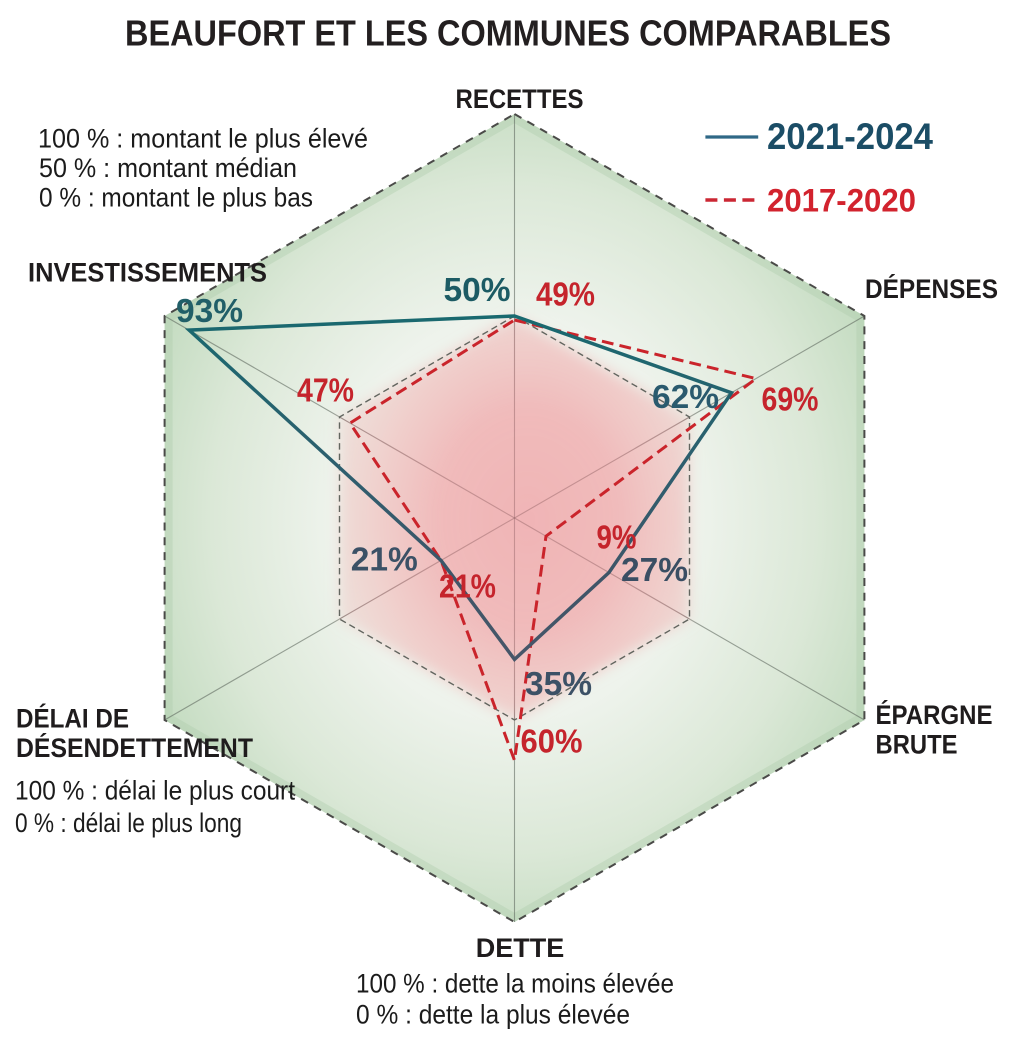  Describe the element at coordinates (565, 294) in the screenshot. I see `svg-text: 49%` at that location.